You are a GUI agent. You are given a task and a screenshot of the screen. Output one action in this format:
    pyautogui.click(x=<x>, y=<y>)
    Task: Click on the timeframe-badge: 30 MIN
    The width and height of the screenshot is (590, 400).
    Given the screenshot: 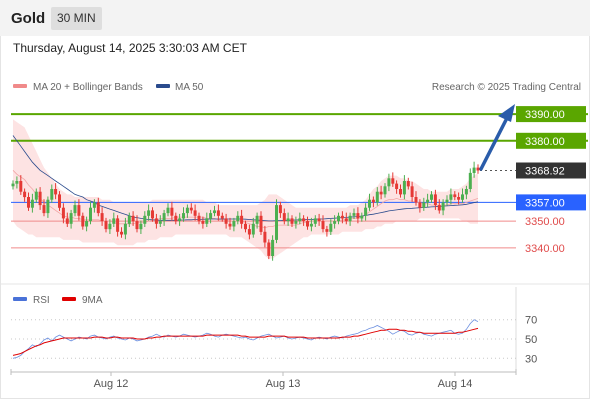 What is the action you would take?
    pyautogui.click(x=76, y=18)
    